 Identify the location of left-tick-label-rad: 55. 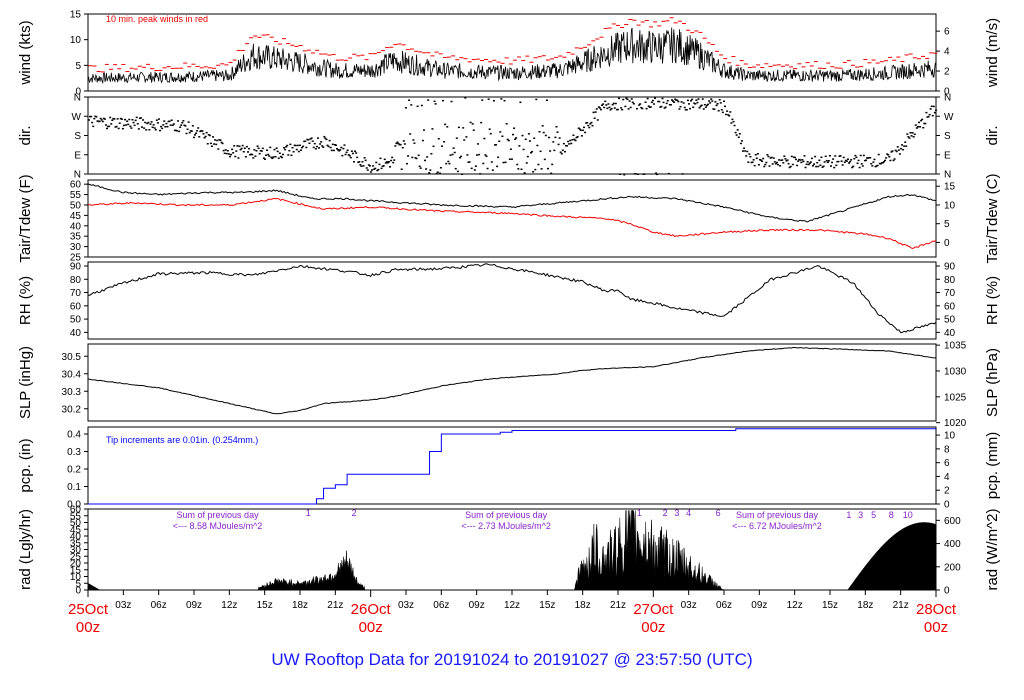
(76, 516).